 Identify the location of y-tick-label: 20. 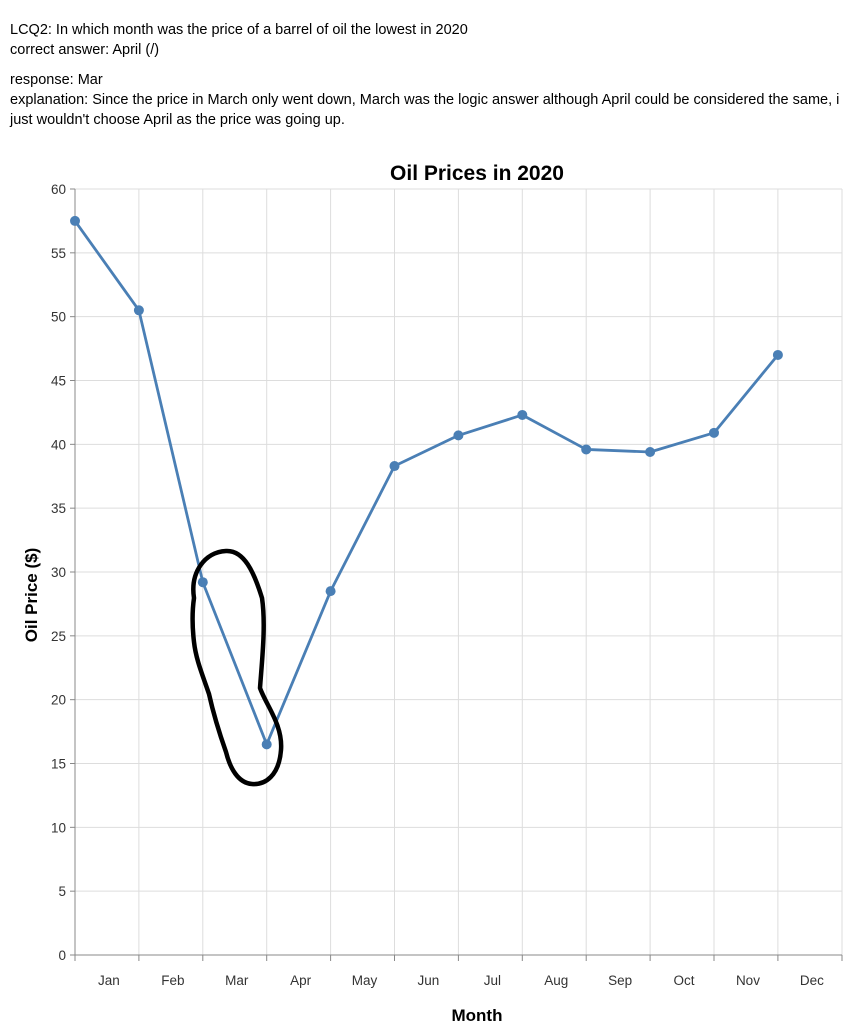
(58, 700).